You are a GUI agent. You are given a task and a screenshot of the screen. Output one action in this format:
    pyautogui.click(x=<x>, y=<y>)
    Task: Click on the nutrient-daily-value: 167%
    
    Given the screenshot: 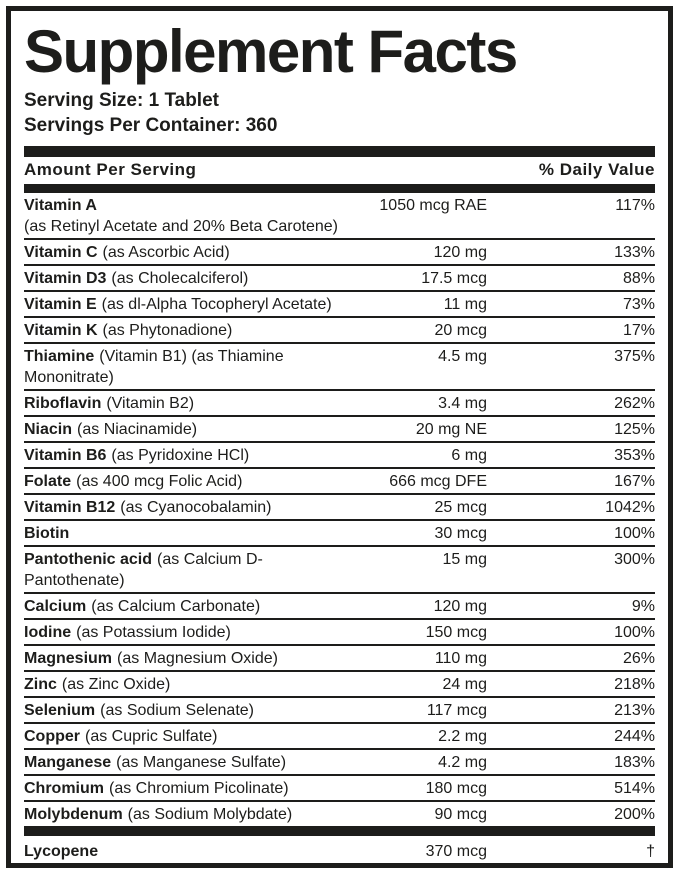 What is the action you would take?
    pyautogui.click(x=634, y=482)
    